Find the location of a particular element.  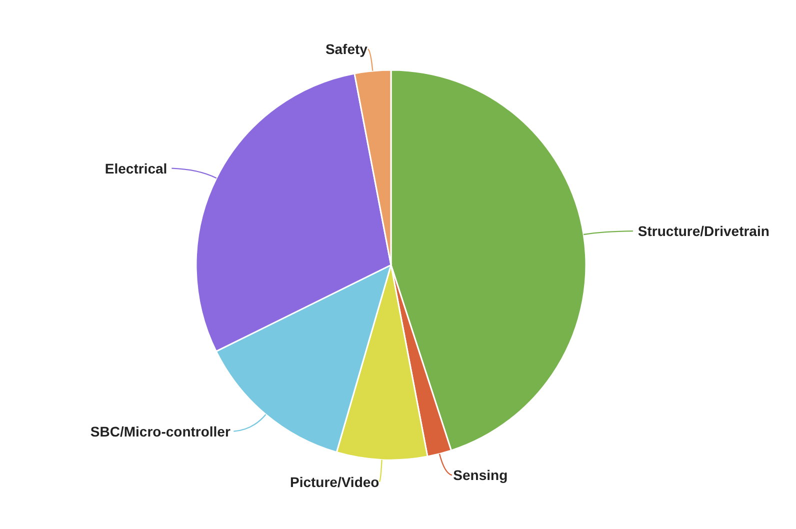

slice-label: Structure/Drivetrain is located at coordinates (704, 231).